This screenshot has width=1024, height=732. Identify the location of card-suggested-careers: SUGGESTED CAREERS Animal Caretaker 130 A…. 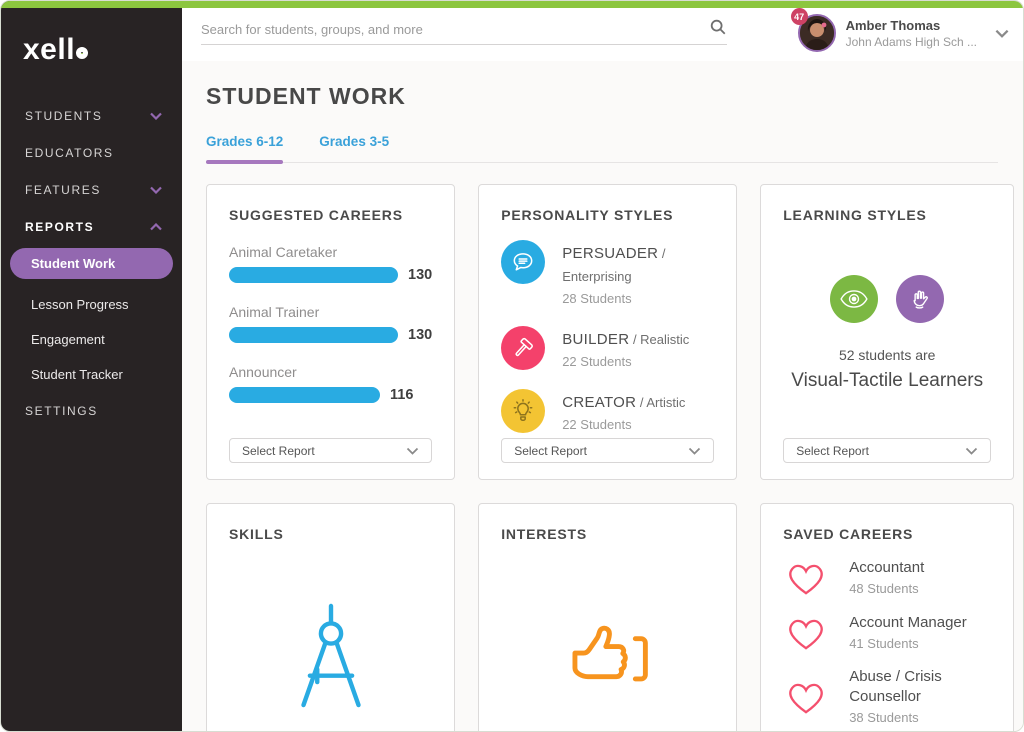
(331, 332).